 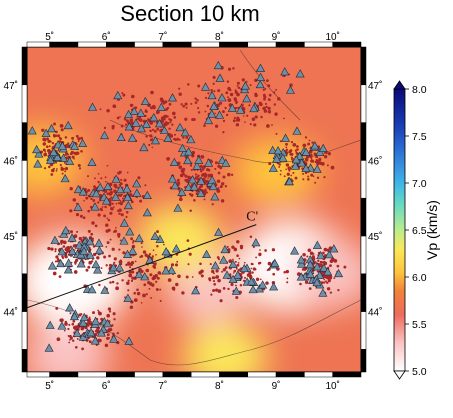 What do you see at coordinates (11, 313) in the screenshot?
I see `latitude-label: 44˚` at bounding box center [11, 313].